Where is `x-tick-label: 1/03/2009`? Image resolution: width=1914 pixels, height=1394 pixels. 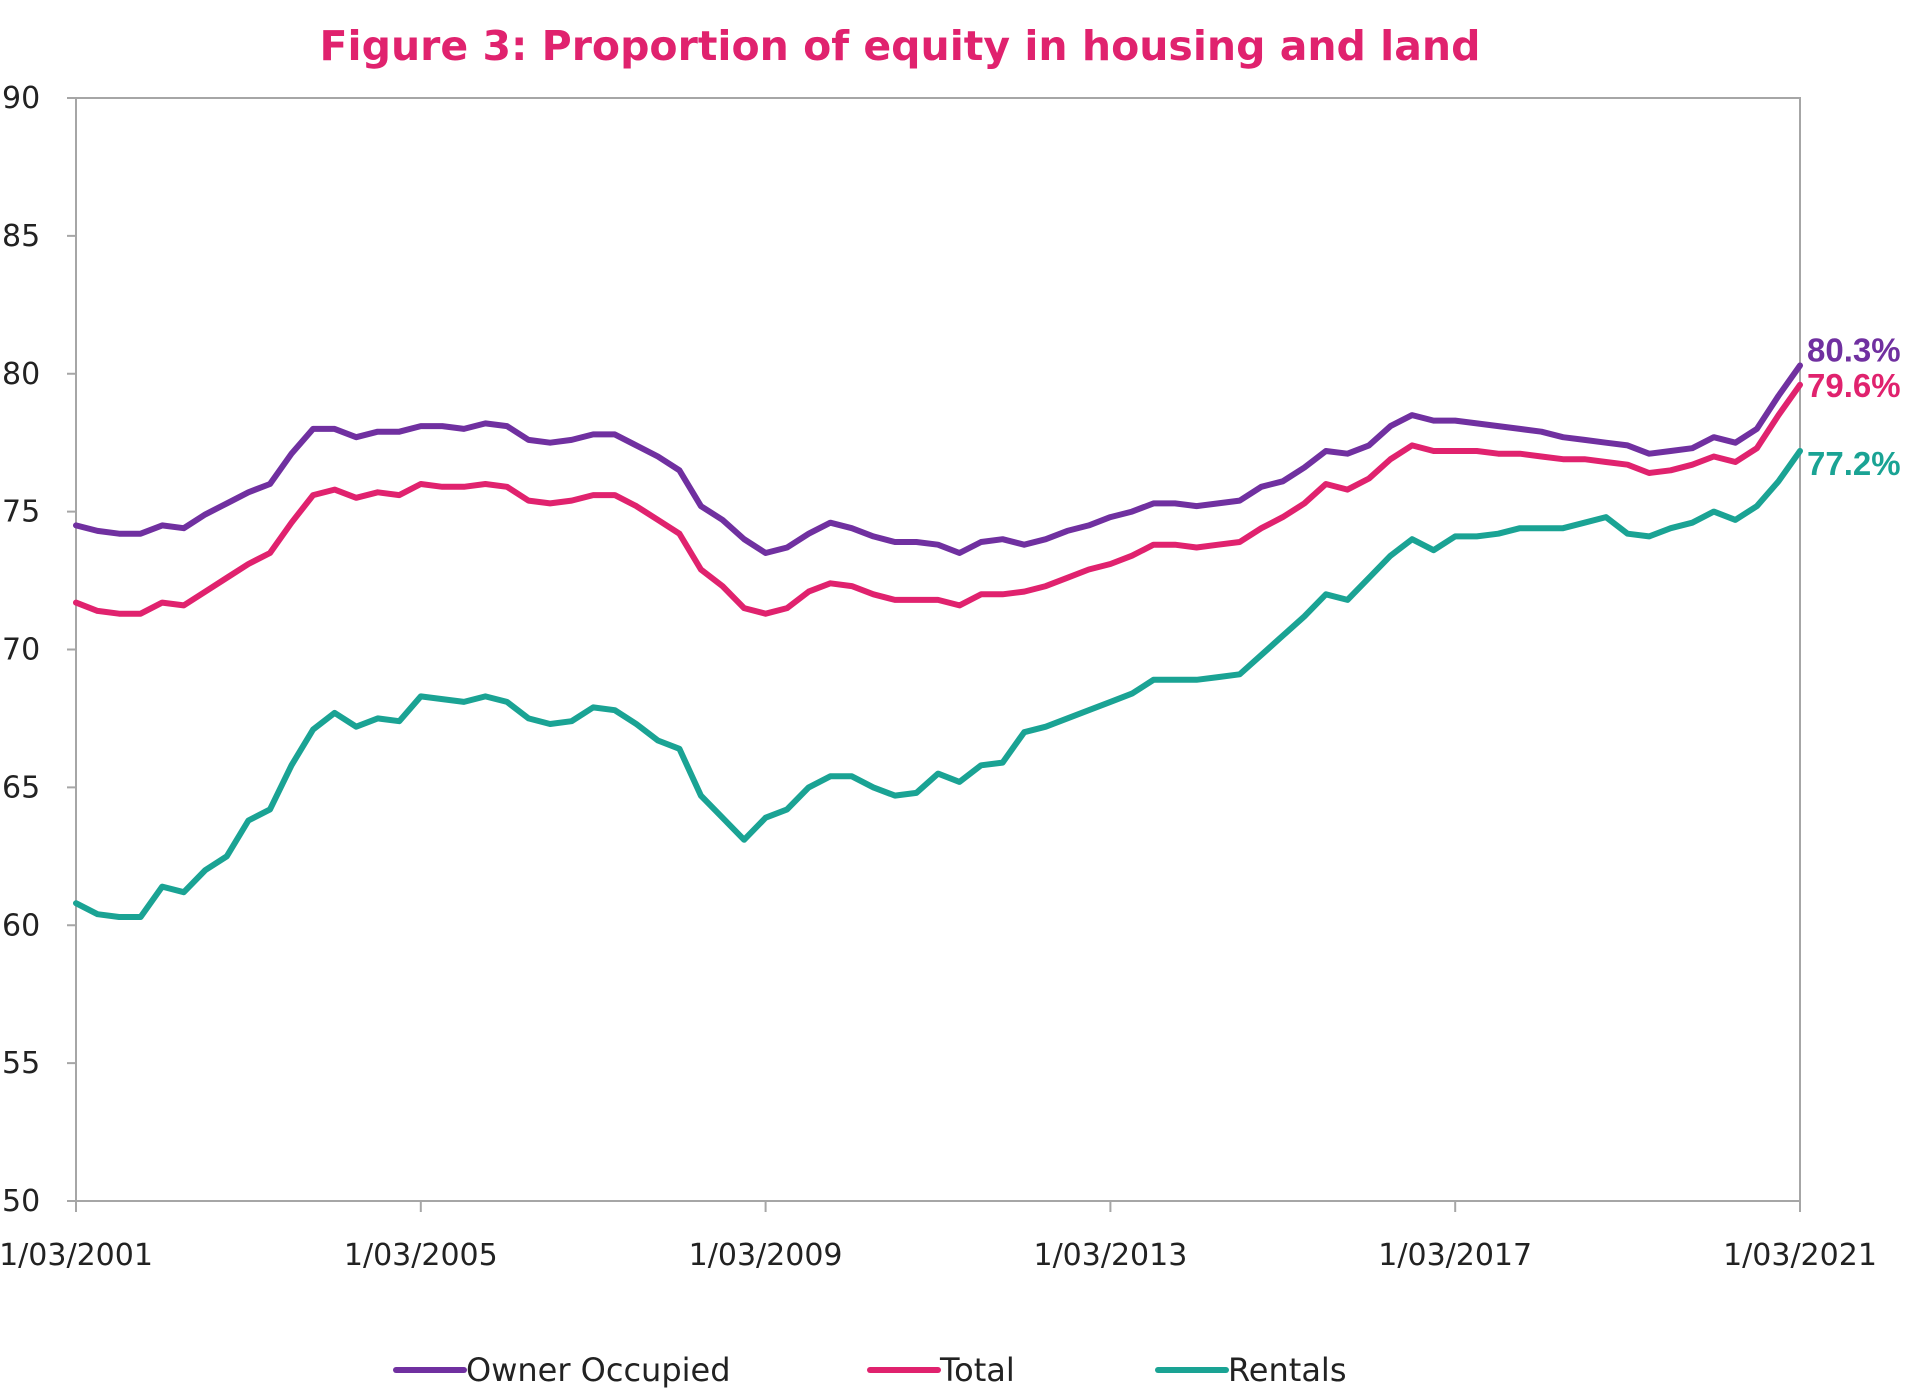 x-tick-label: 1/03/2009 is located at coordinates (766, 1255).